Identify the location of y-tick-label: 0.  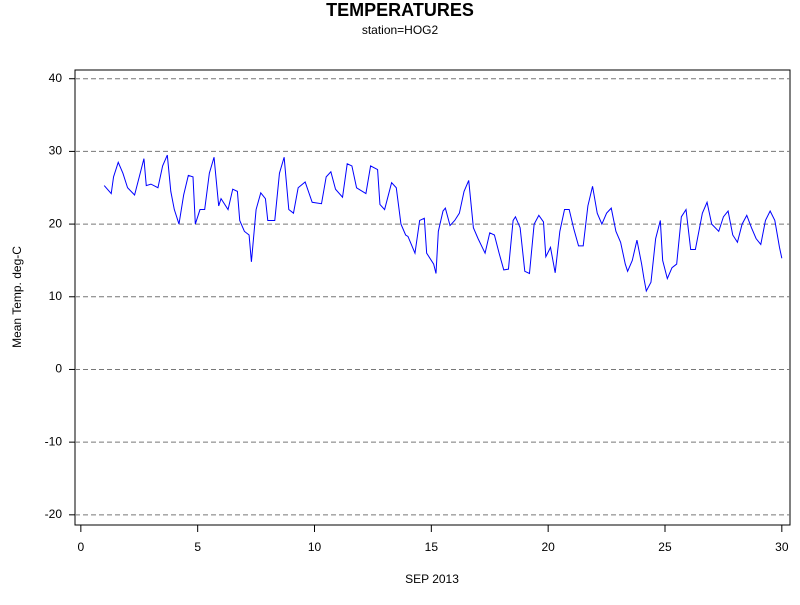
(58, 369).